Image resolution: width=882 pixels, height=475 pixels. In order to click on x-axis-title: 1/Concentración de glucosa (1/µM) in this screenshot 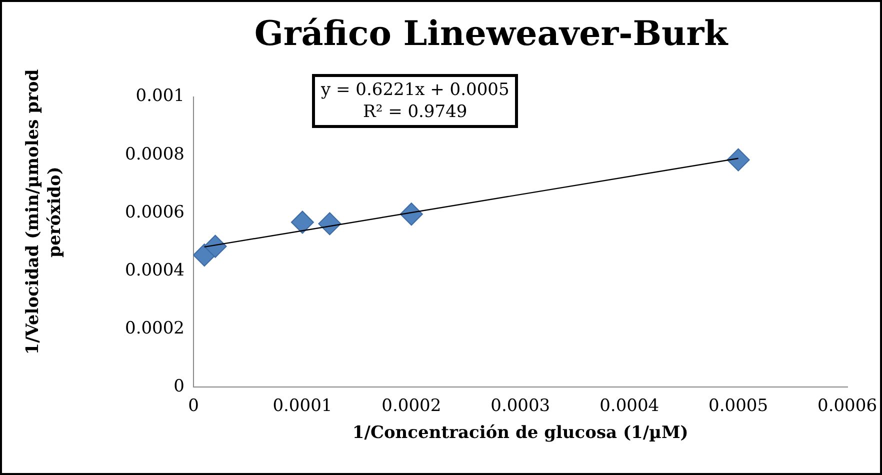, I will do `click(520, 433)`.